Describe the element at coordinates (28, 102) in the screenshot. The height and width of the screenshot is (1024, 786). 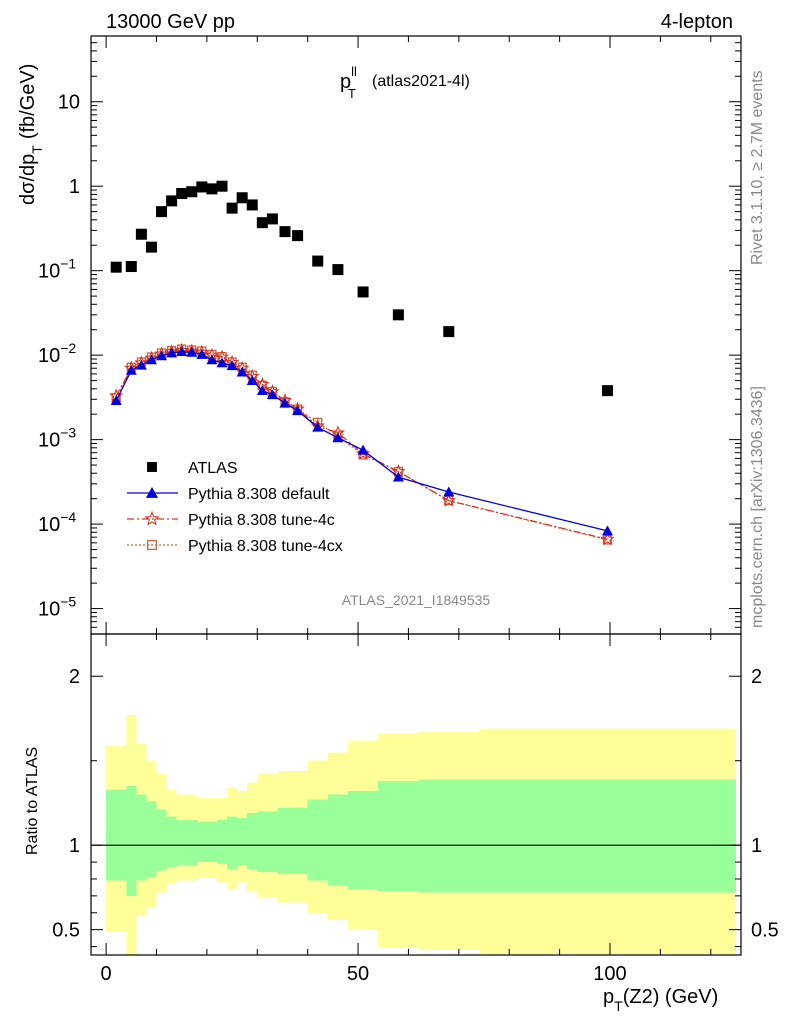
I see `main-y-label-suffix: (fb/GeV)` at that location.